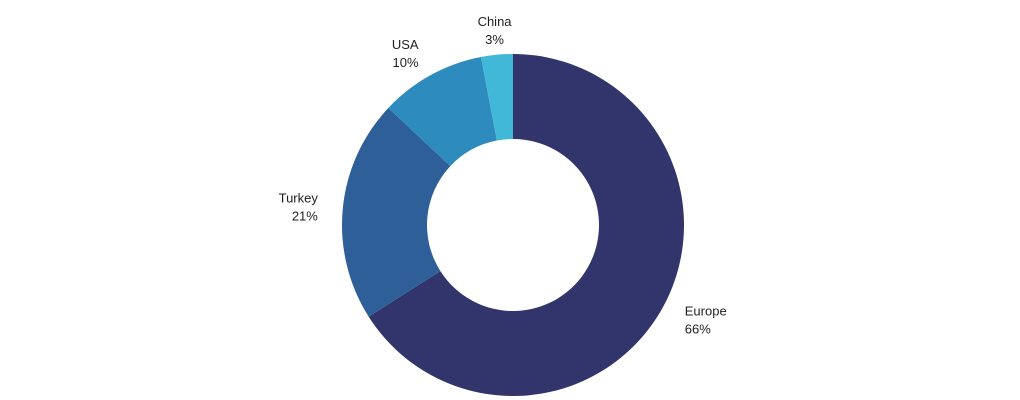 The image size is (1020, 400). I want to click on slice-value-europe: 66%, so click(698, 328).